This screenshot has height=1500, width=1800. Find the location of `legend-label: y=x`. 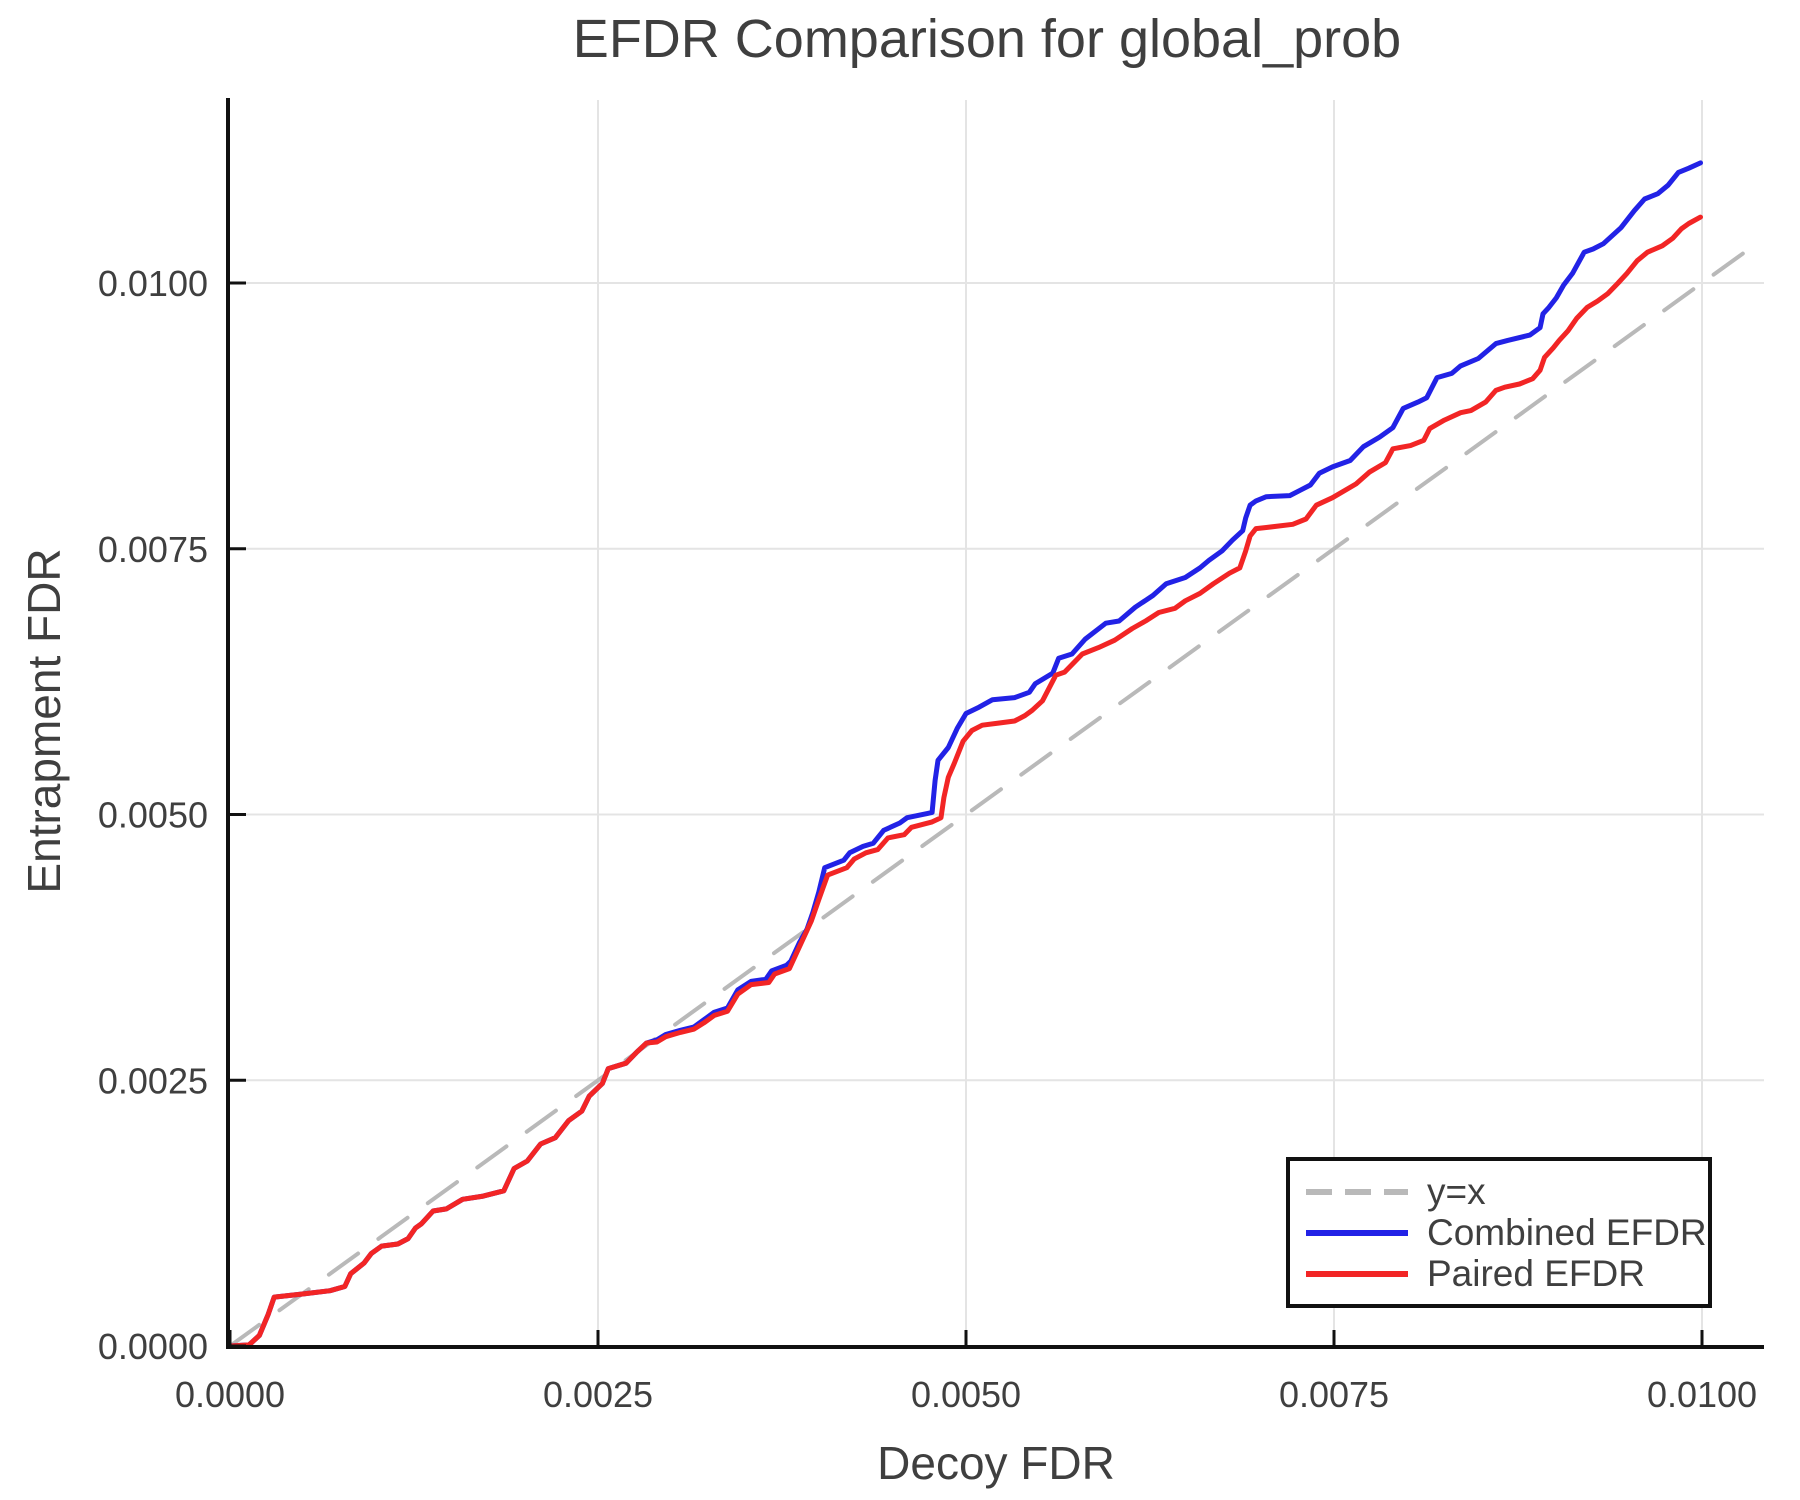

legend-label: y=x is located at coordinates (1456, 1191).